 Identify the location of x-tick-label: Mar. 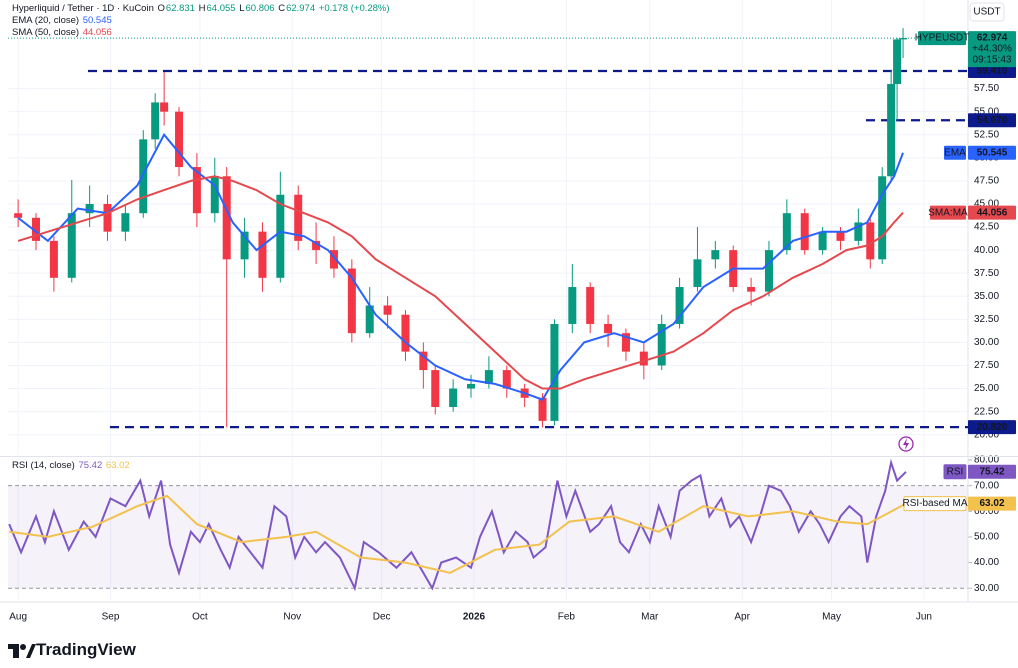
(650, 617).